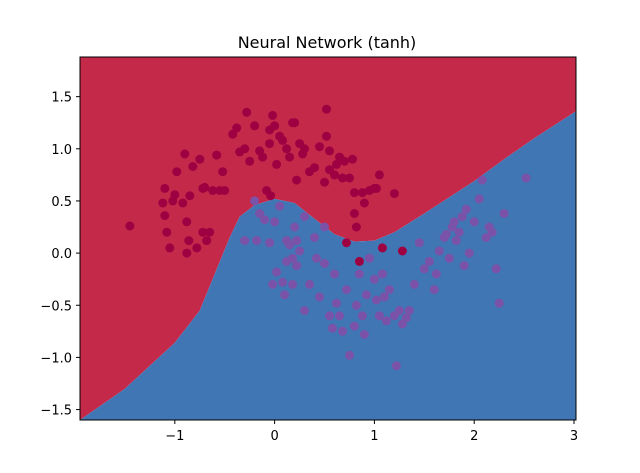  What do you see at coordinates (56, 411) in the screenshot?
I see `y-tick-label: −1.5` at bounding box center [56, 411].